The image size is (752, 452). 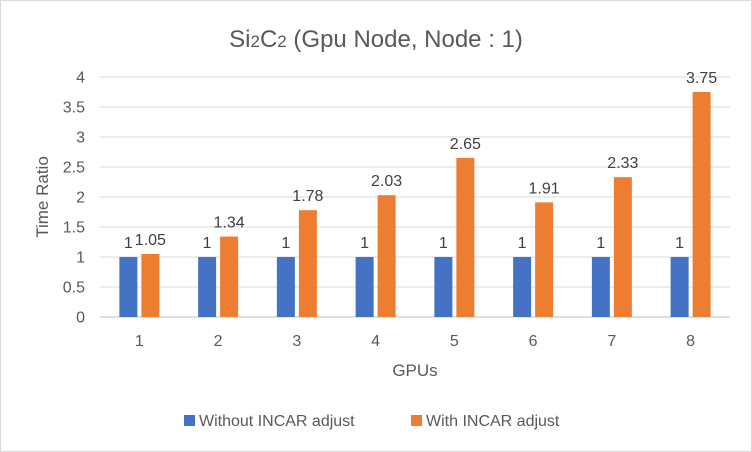 What do you see at coordinates (372, 421) in the screenshot?
I see `legend: Without INCAR adjust With INCAR adjust` at bounding box center [372, 421].